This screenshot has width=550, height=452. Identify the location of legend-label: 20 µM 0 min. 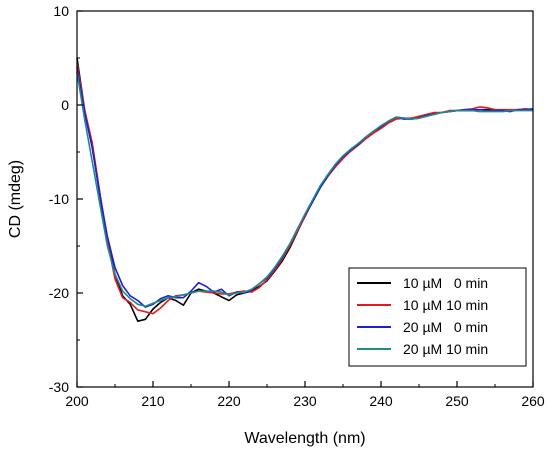
(445, 327).